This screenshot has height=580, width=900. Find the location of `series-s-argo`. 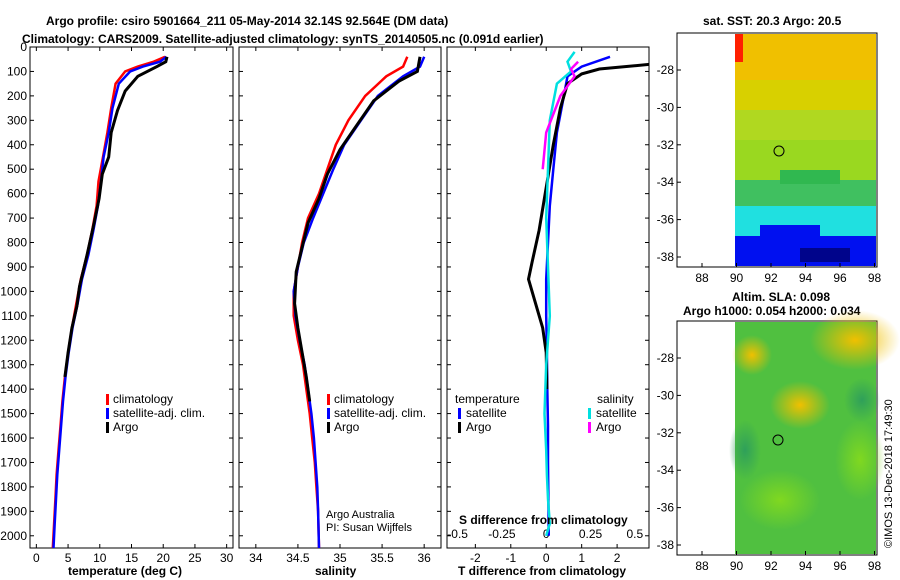

series-s-argo is located at coordinates (560, 115).